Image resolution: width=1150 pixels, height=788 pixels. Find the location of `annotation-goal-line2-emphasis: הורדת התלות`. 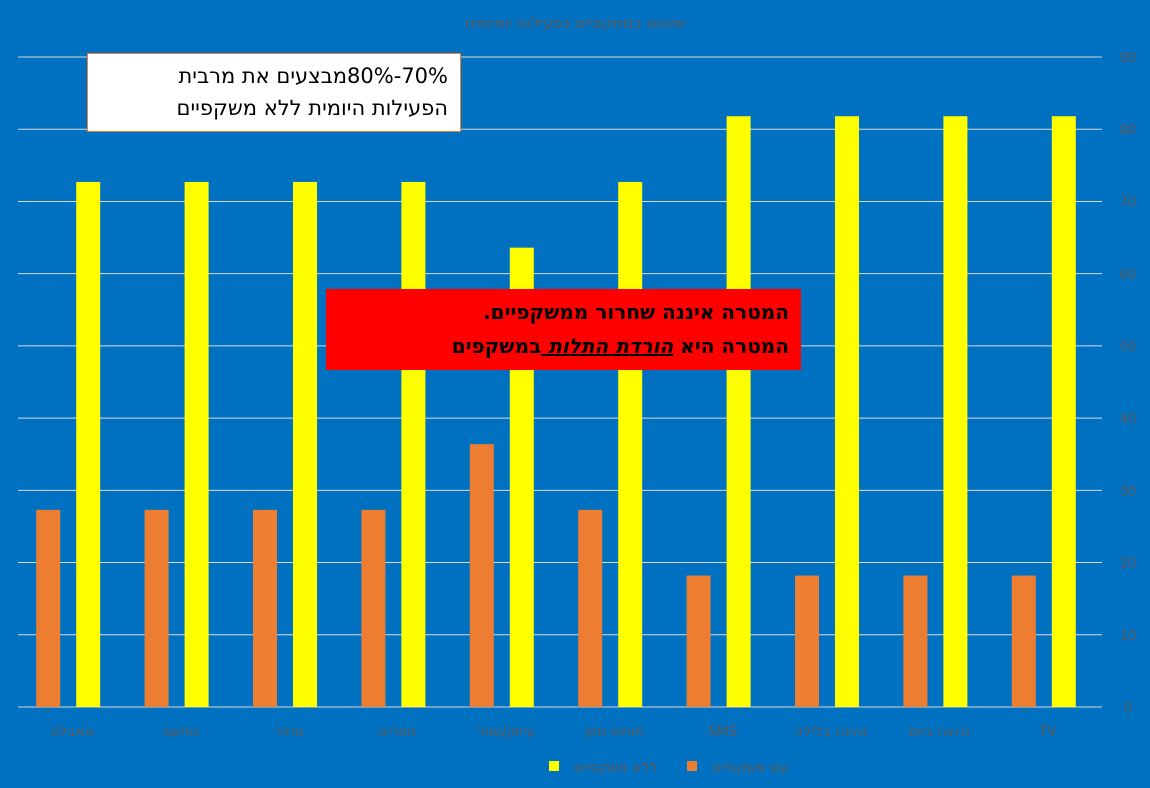

annotation-goal-line2-emphasis: הורדת התלות is located at coordinates (607, 346).